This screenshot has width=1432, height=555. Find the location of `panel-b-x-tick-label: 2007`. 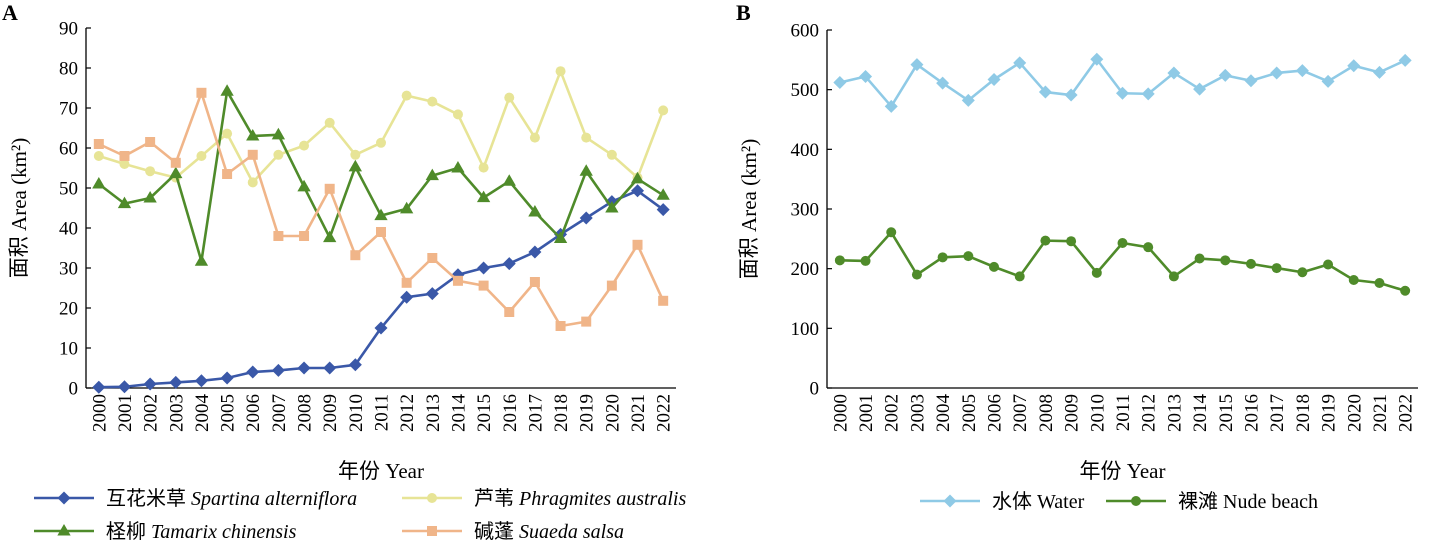

panel-b-x-tick-label: 2007 is located at coordinates (1020, 413).